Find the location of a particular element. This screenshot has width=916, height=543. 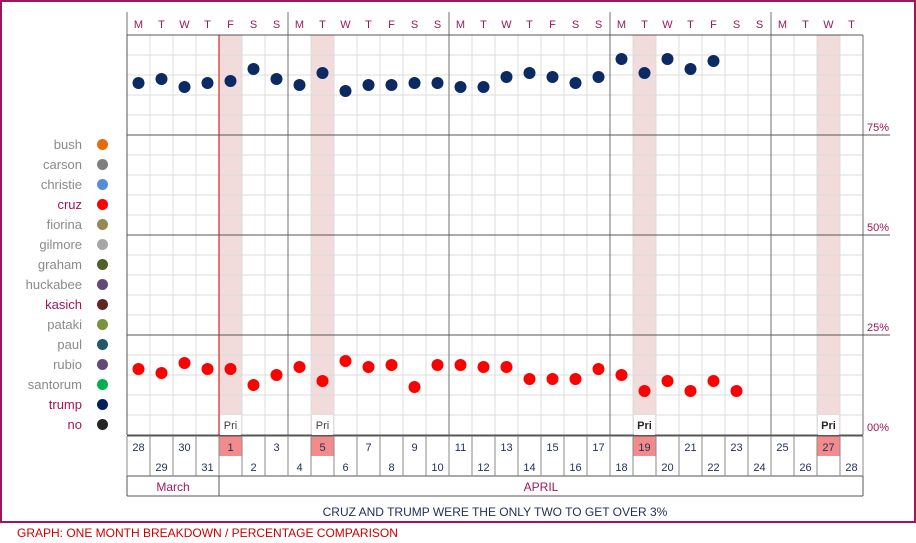

date-label: 23 is located at coordinates (736, 448).